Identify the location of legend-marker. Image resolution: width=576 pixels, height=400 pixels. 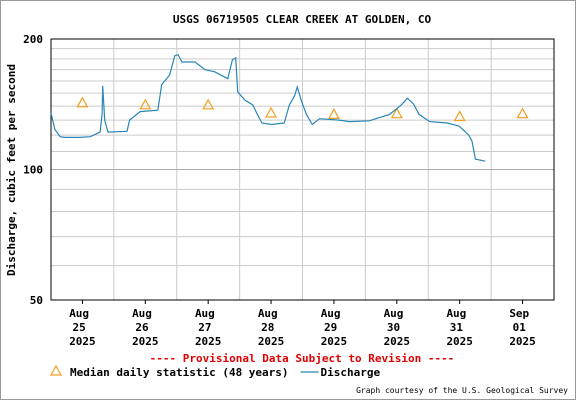
(56, 370).